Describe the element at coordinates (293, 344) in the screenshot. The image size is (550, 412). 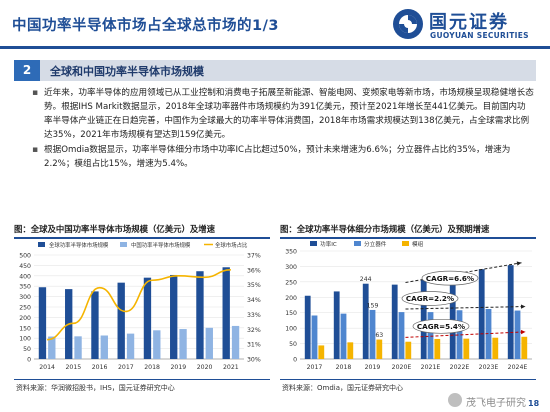
I see `y-tick-label: 50` at that location.